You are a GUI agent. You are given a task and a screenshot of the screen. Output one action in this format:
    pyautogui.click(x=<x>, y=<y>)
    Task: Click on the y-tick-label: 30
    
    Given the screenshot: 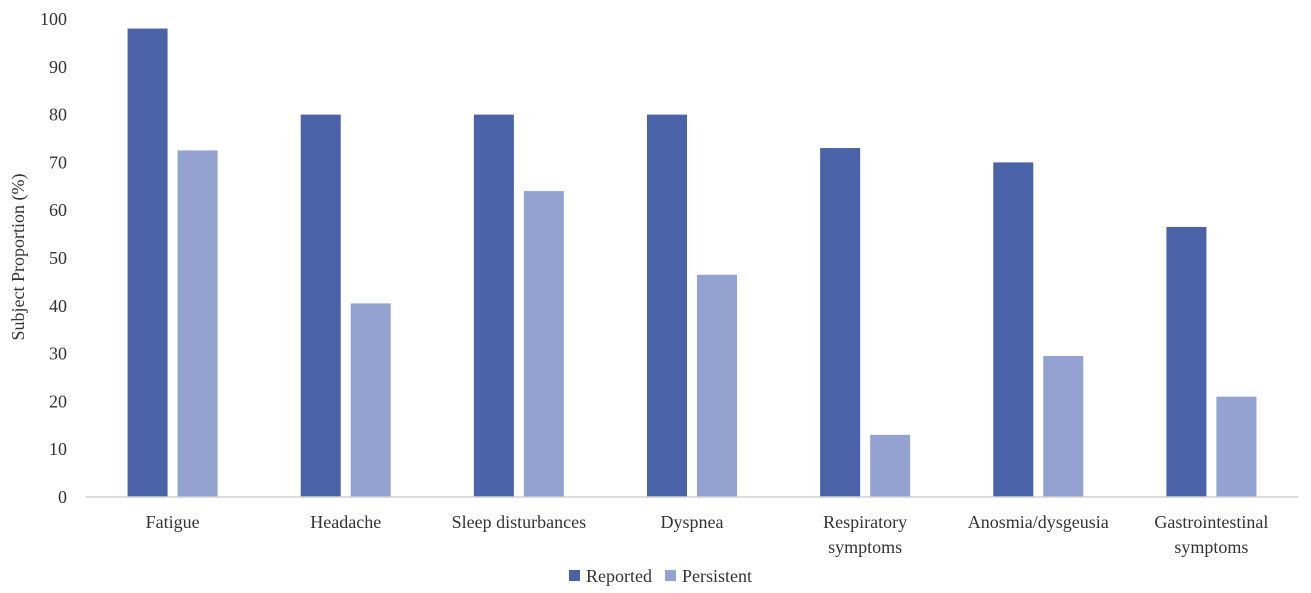 What is the action you would take?
    pyautogui.click(x=58, y=354)
    